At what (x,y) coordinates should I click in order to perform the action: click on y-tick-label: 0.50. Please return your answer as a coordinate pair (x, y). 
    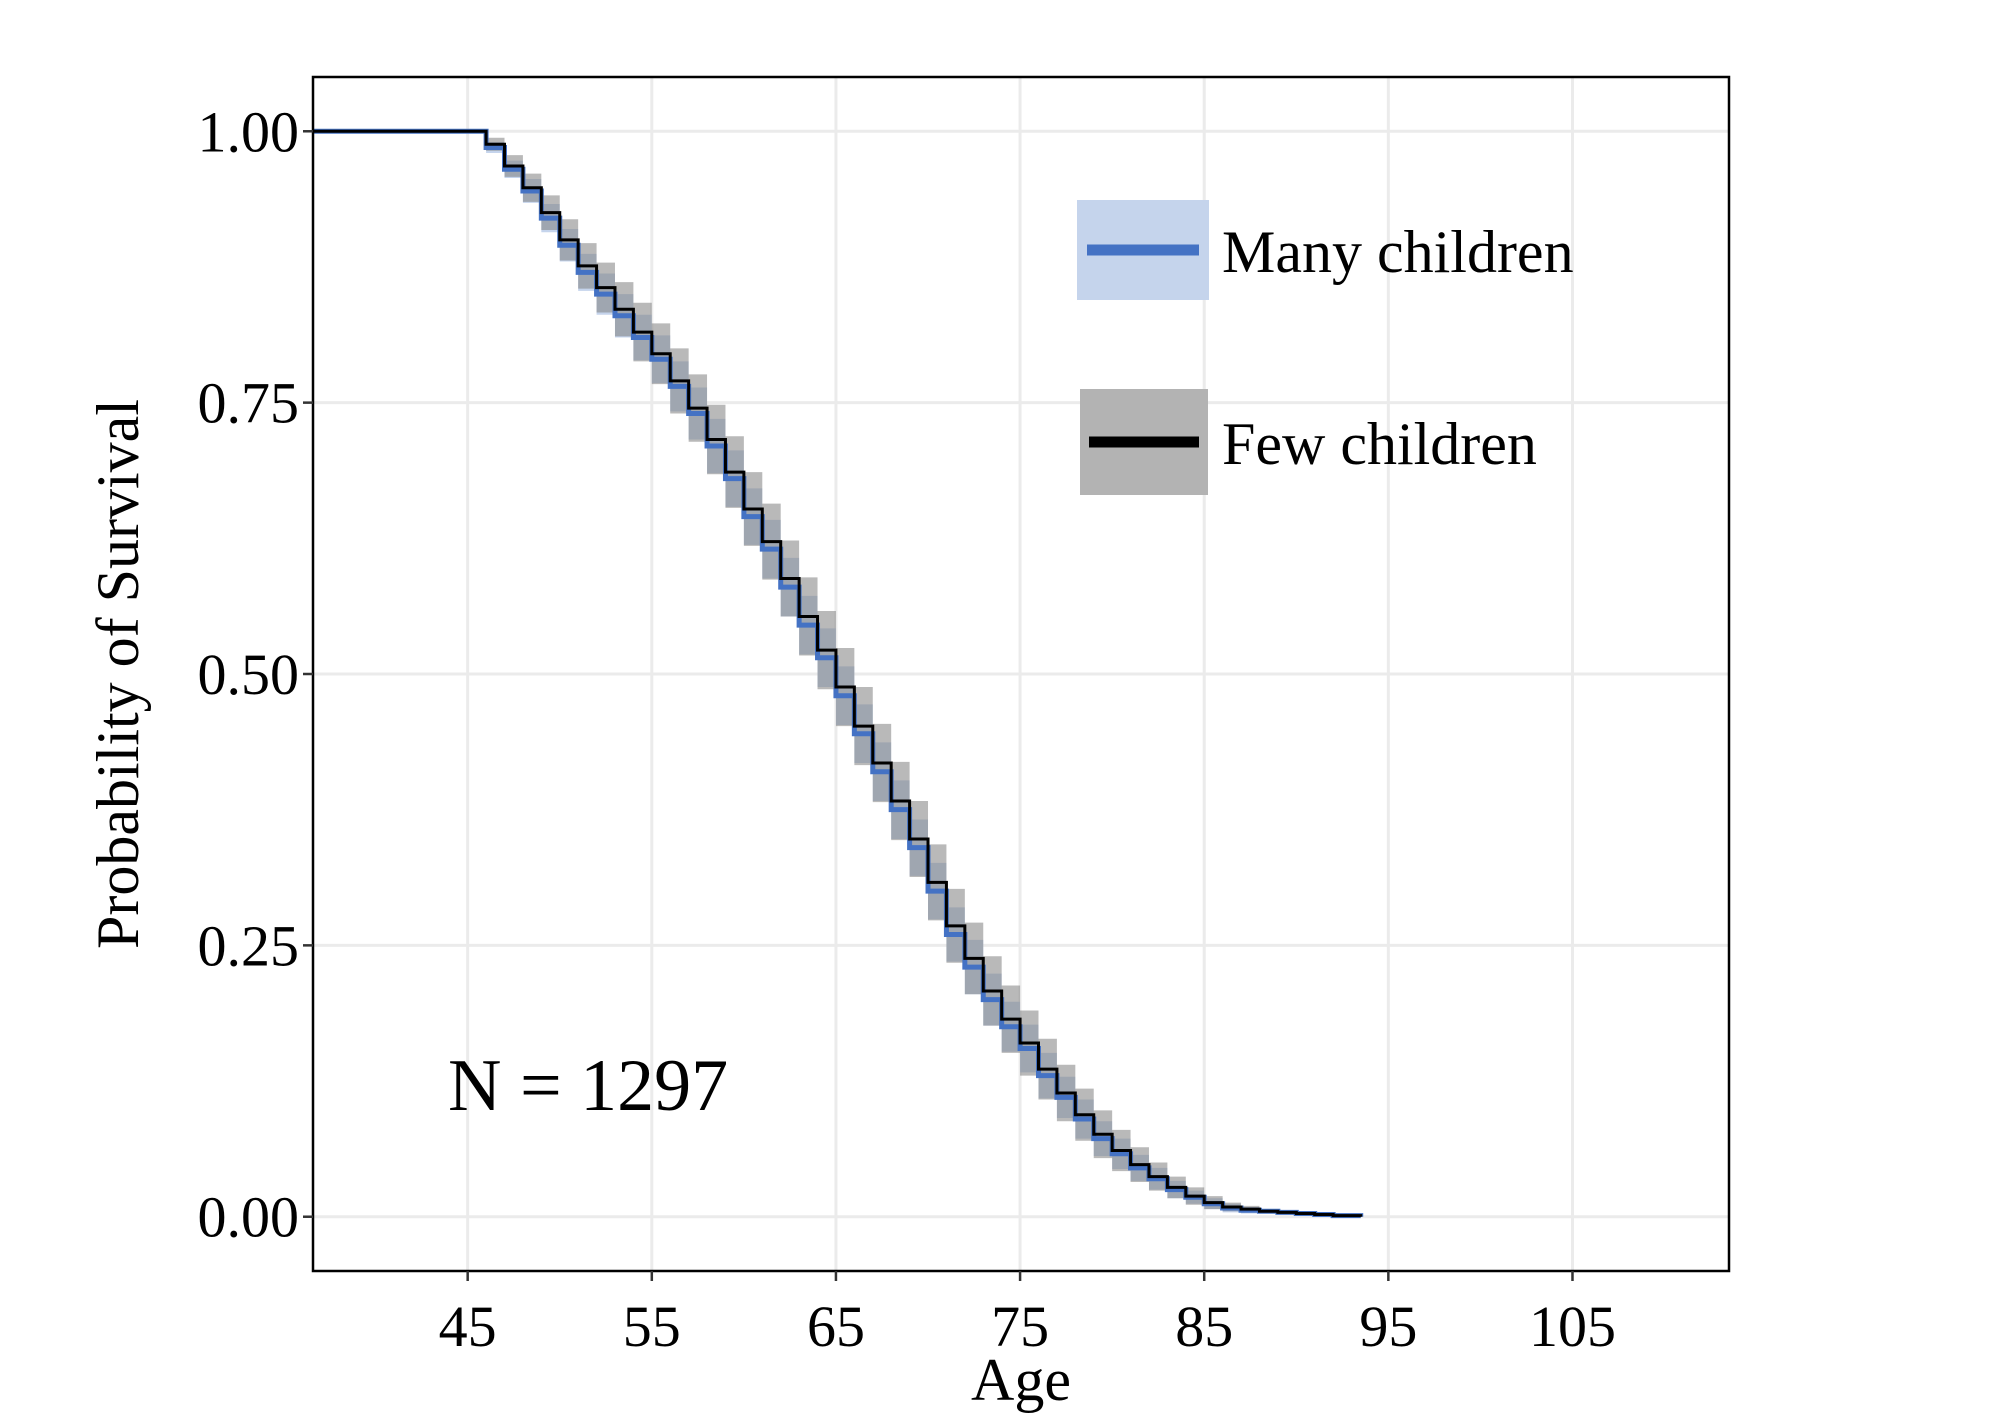
    Looking at the image, I should click on (249, 674).